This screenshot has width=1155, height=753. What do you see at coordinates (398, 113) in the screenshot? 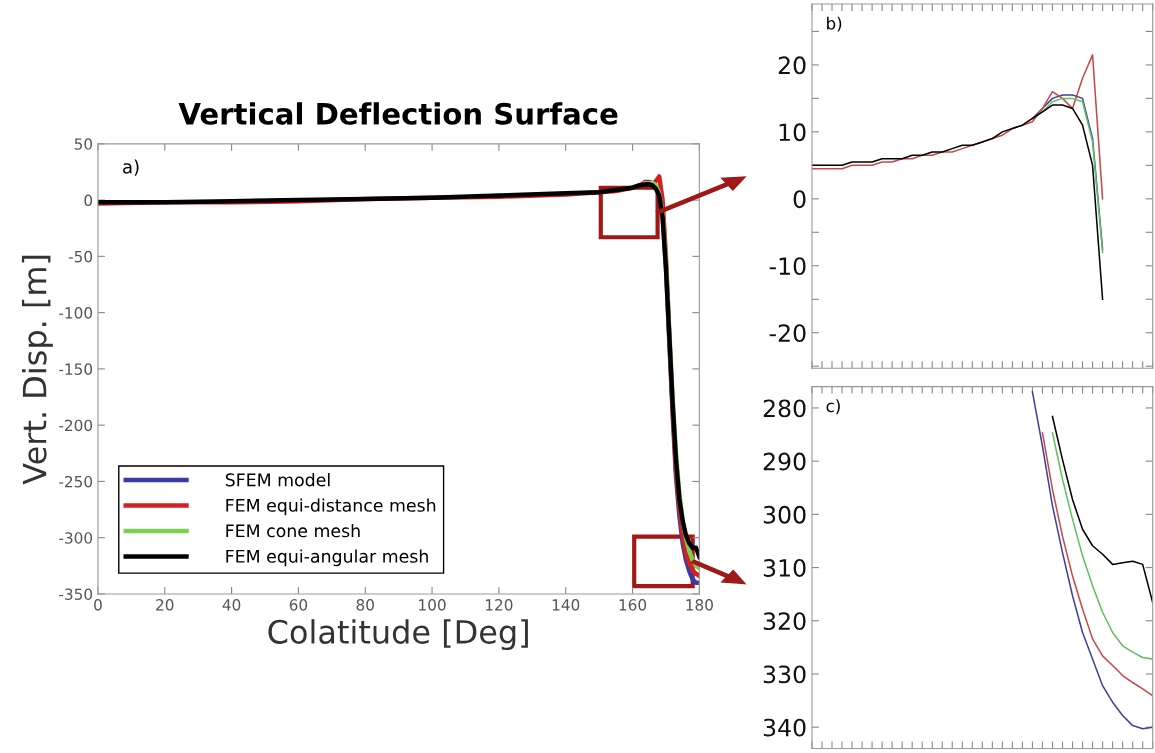
I see `chart-title: Vertical Deflection Surface` at bounding box center [398, 113].